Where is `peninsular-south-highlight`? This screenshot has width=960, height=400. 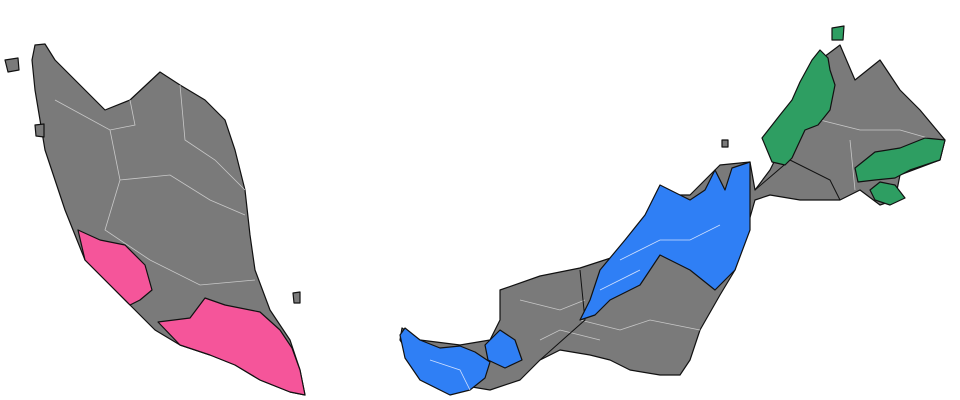
peninsular-south-highlight is located at coordinates (231, 346).